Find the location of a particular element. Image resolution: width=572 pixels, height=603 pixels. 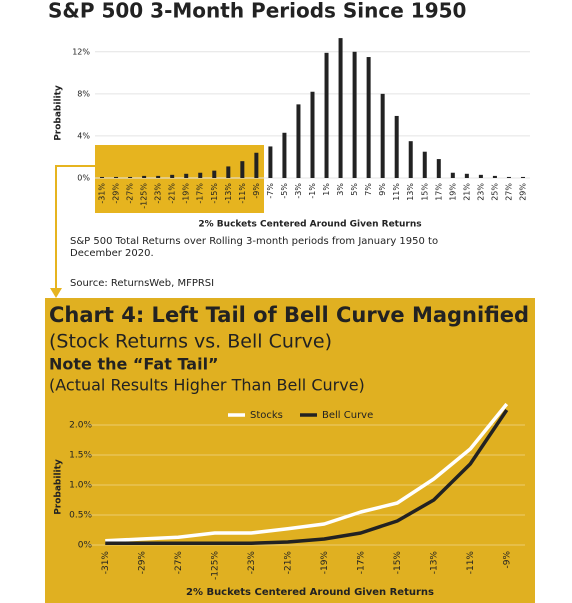

x-tick-label: 21% is located at coordinates (466, 192).